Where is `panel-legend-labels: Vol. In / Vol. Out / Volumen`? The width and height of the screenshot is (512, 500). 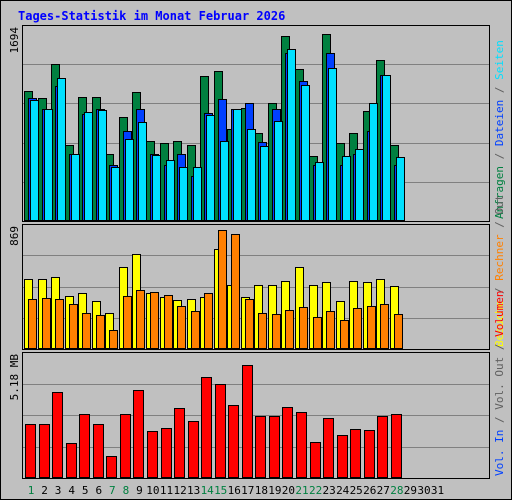 panel-legend-labels: Vol. In / Vol. Out / Volumen is located at coordinates (499, 383).